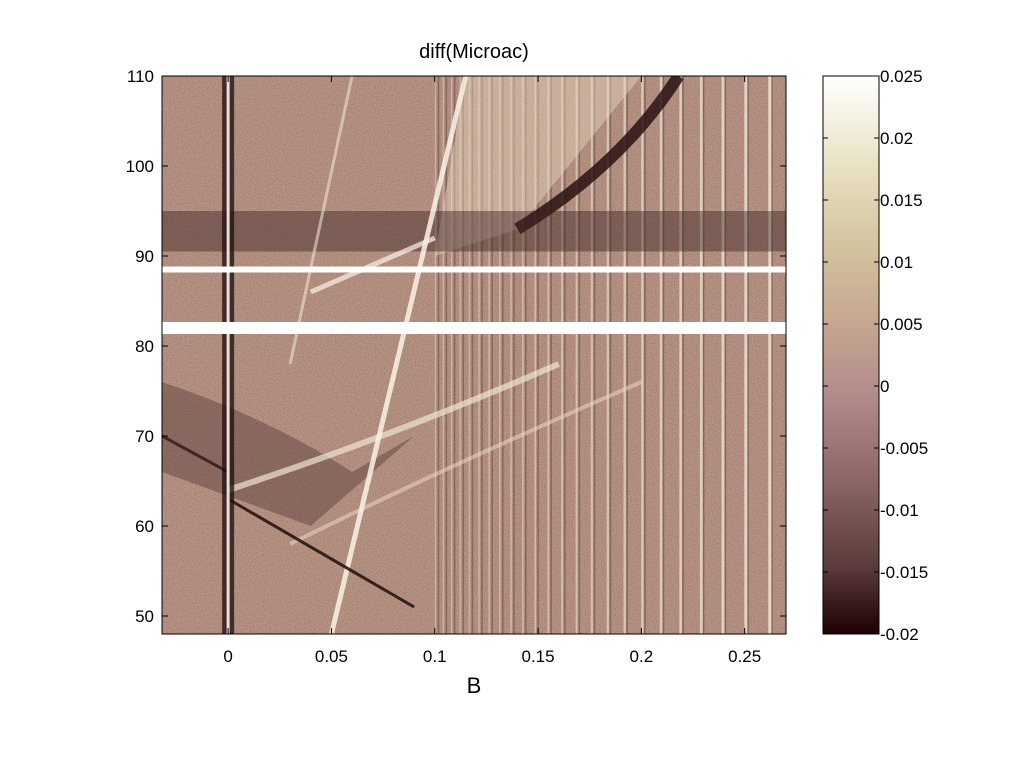 The height and width of the screenshot is (768, 1023). I want to click on bright-arc-lower, so click(393, 427).